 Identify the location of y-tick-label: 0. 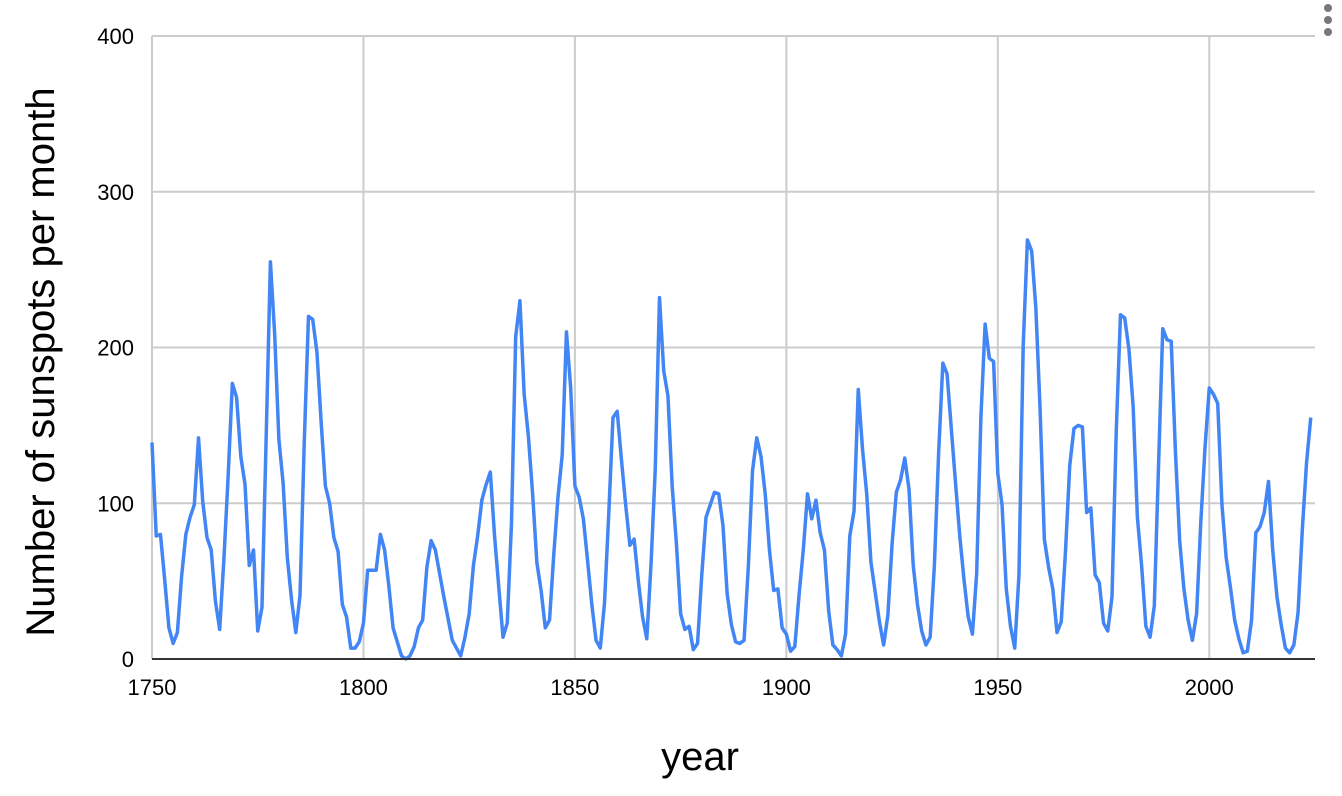
(128, 659).